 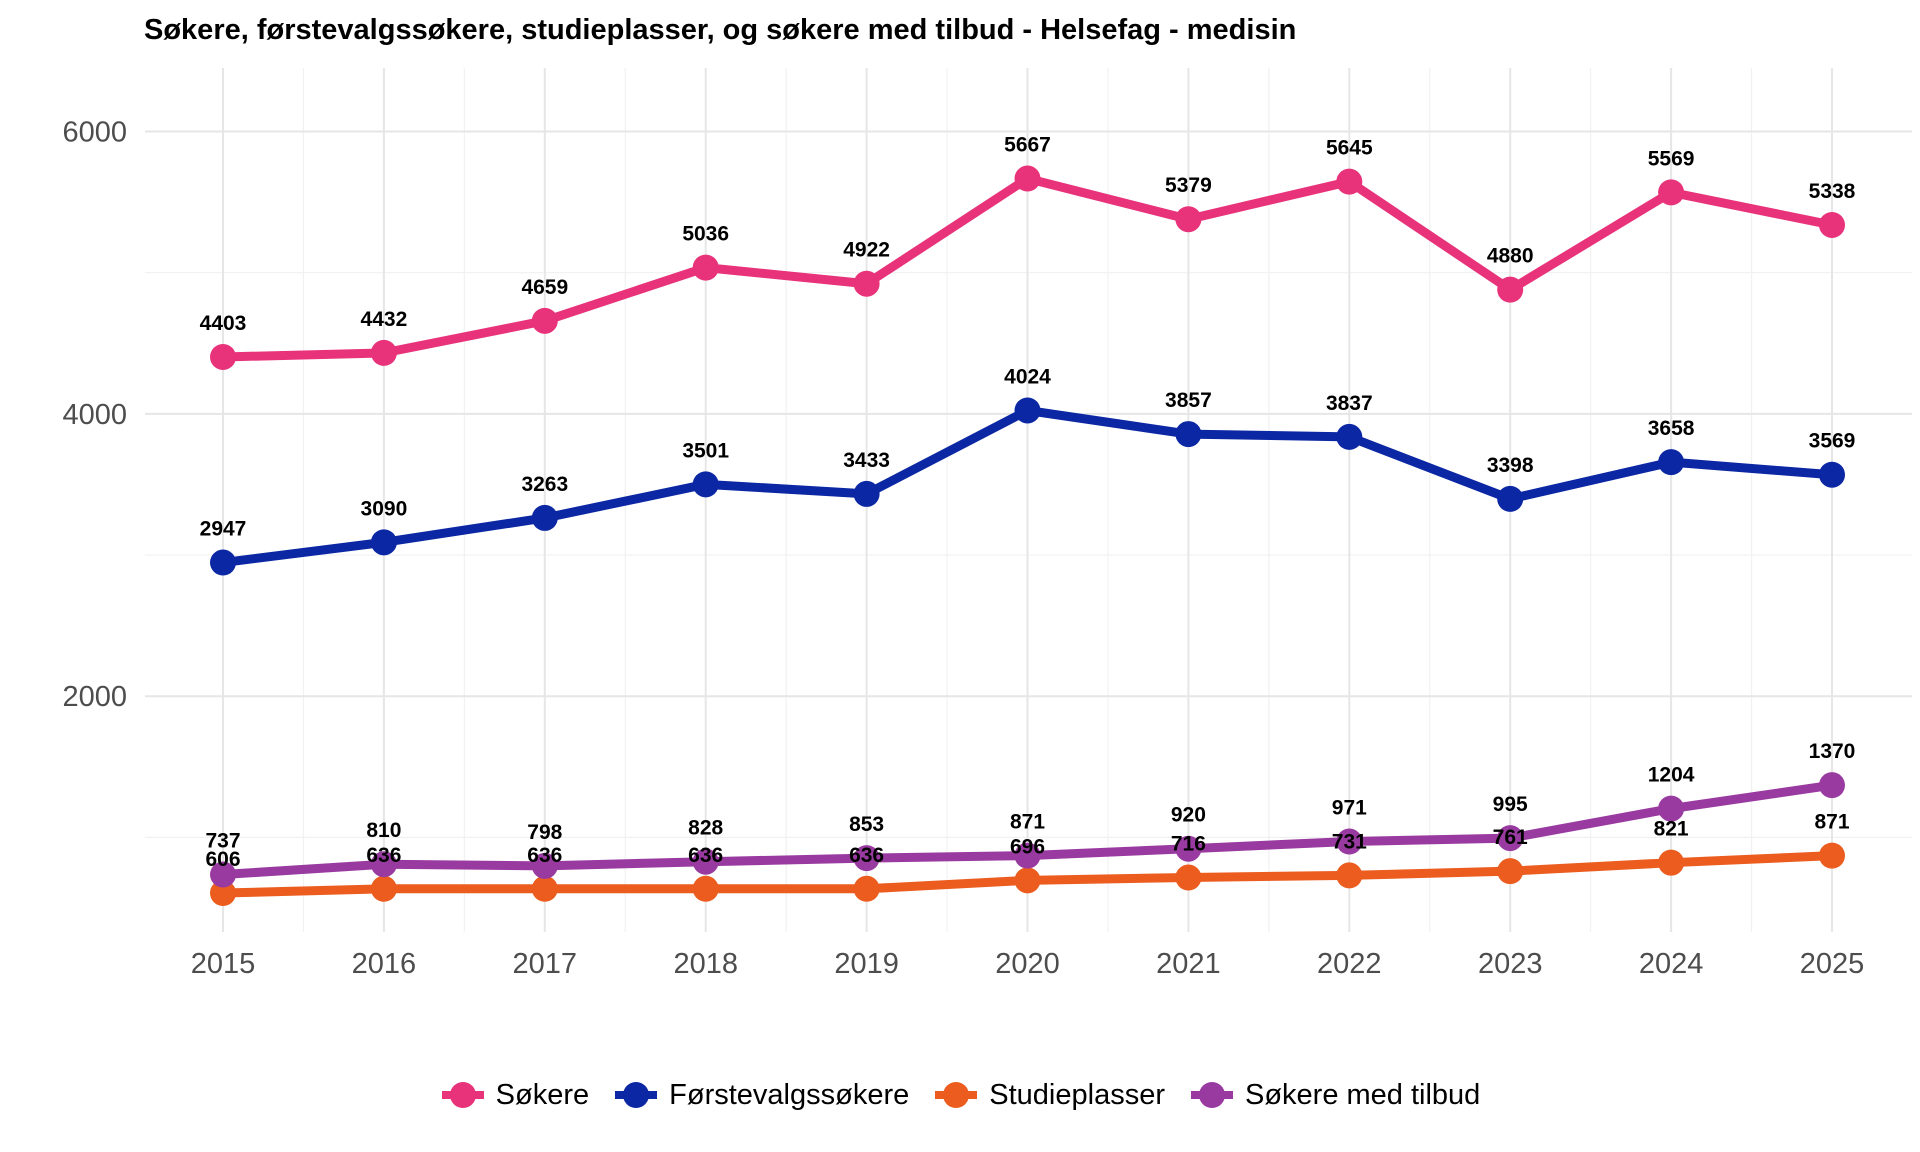 What do you see at coordinates (1077, 1094) in the screenshot?
I see `legend-label: Studieplasser` at bounding box center [1077, 1094].